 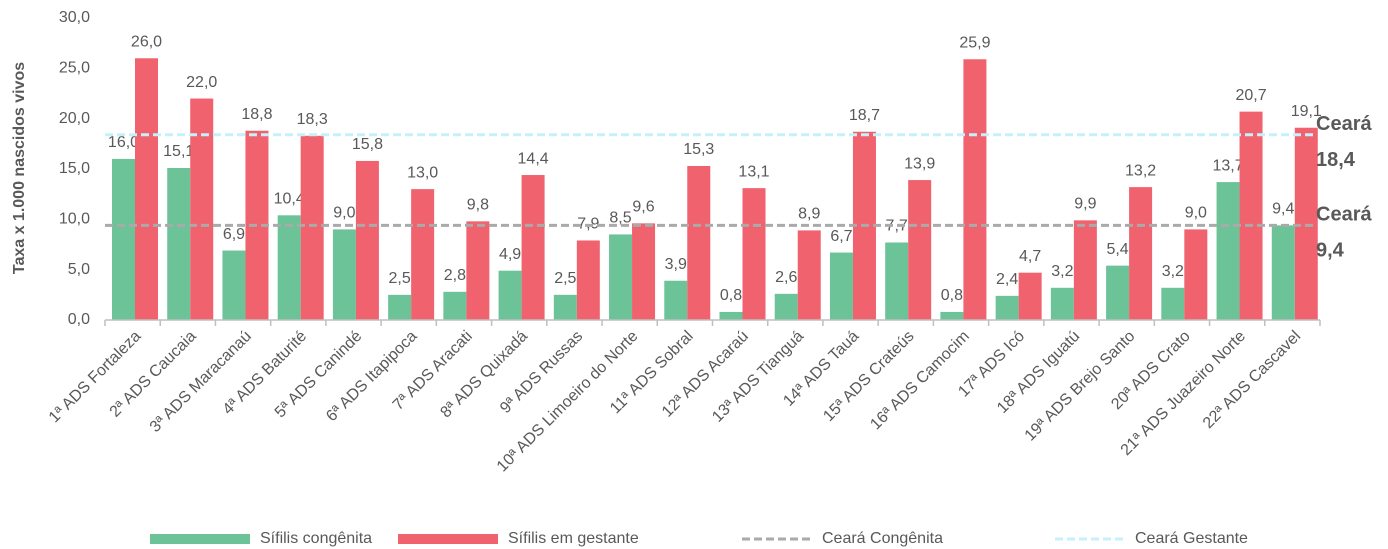 I want to click on value-label: 5,4, so click(x=1117, y=249).